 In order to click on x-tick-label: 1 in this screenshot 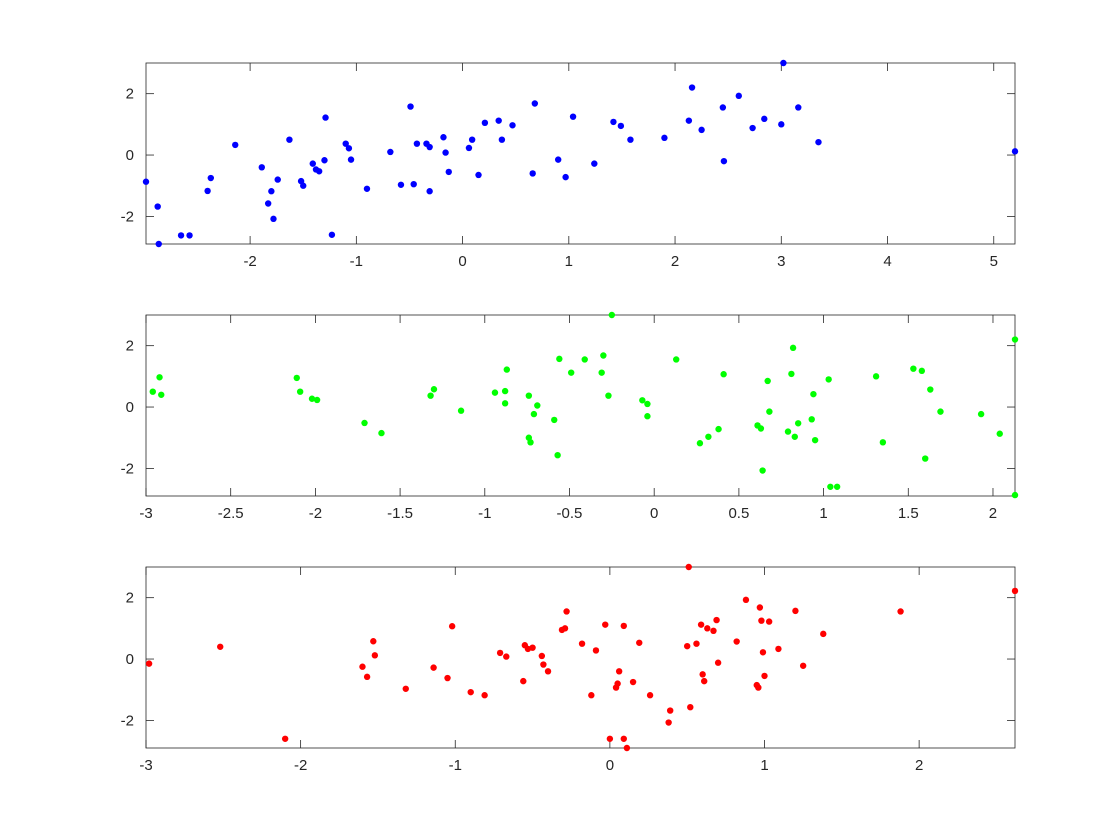, I will do `click(764, 765)`.